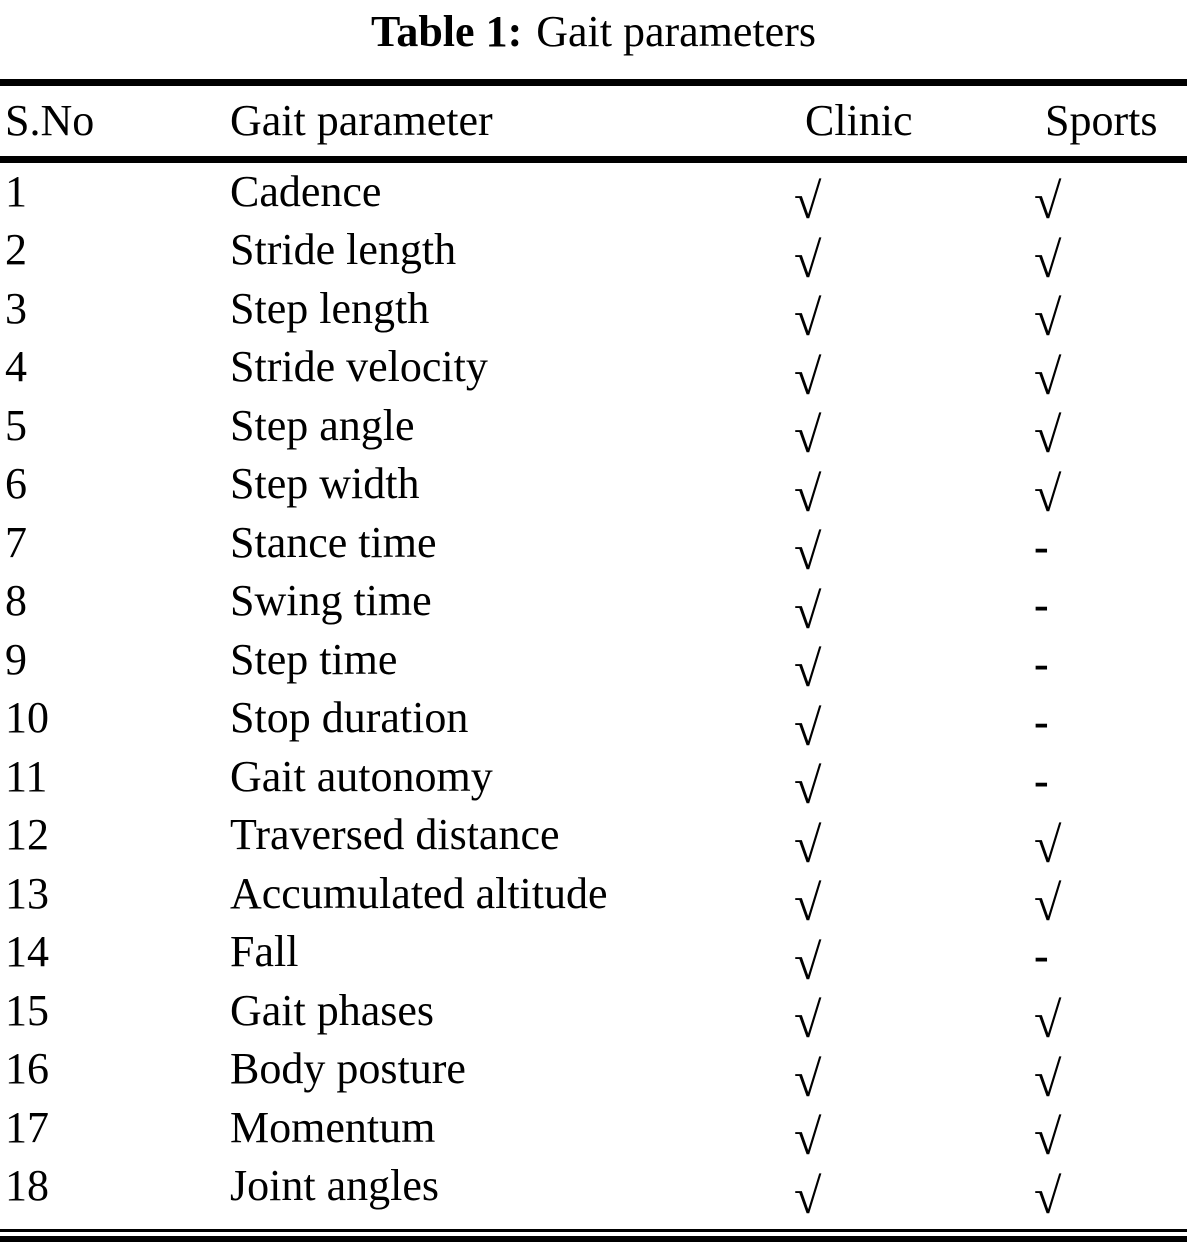 The width and height of the screenshot is (1187, 1242). Describe the element at coordinates (361, 120) in the screenshot. I see `column-header-gait-parameter: Gait parameter` at that location.